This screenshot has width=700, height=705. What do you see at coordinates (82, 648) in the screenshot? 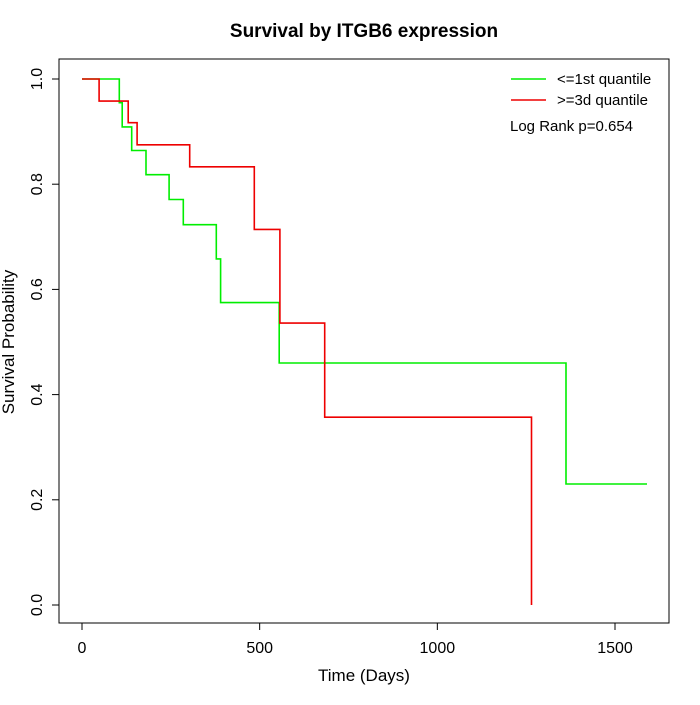
I see `x-tick-label: 0` at bounding box center [82, 648].